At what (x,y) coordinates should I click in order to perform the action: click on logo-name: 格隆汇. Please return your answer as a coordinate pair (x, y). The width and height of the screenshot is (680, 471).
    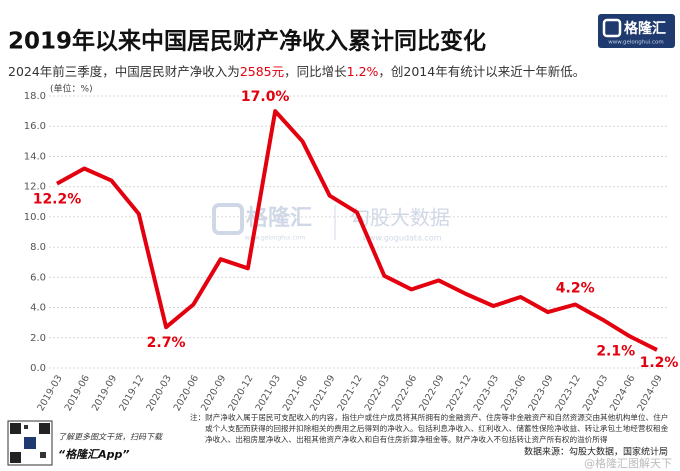
    Looking at the image, I should click on (645, 28).